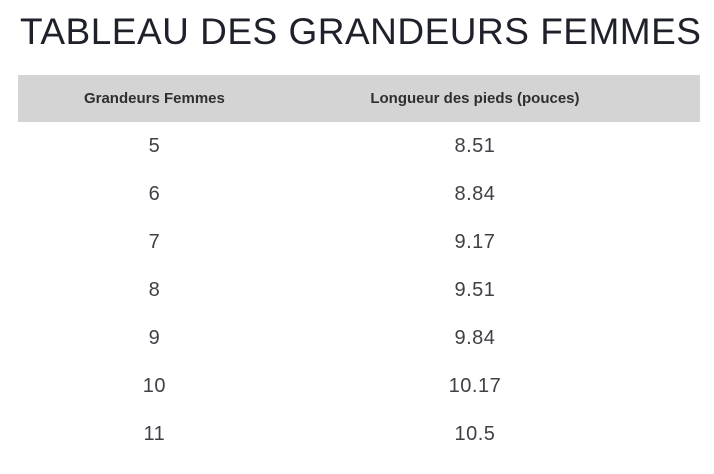 Image resolution: width=714 pixels, height=474 pixels. I want to click on size-value: 10, so click(154, 385).